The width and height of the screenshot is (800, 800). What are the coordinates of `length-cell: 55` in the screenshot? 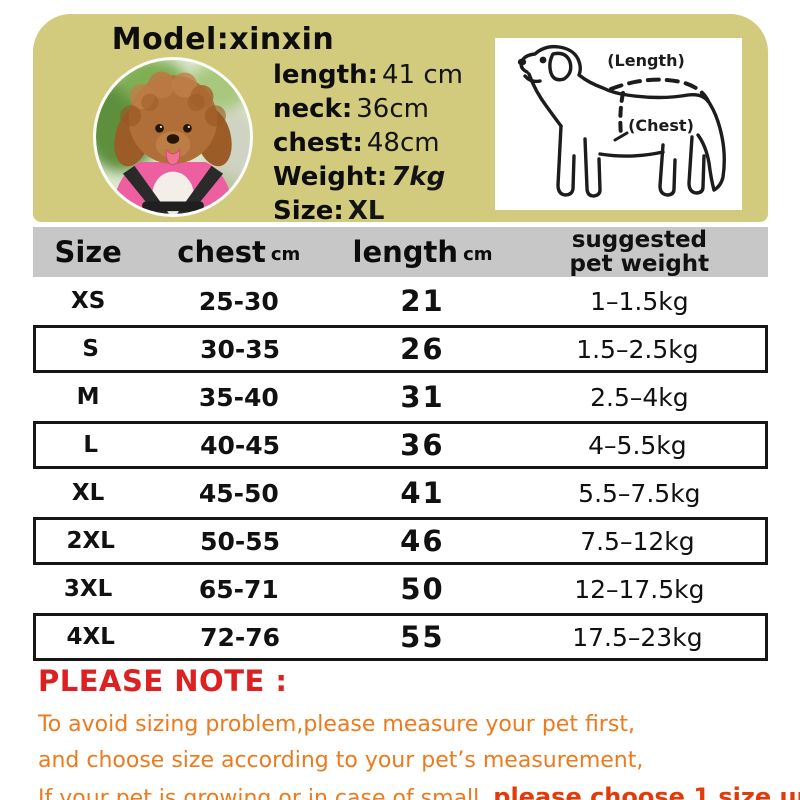 It's located at (422, 637).